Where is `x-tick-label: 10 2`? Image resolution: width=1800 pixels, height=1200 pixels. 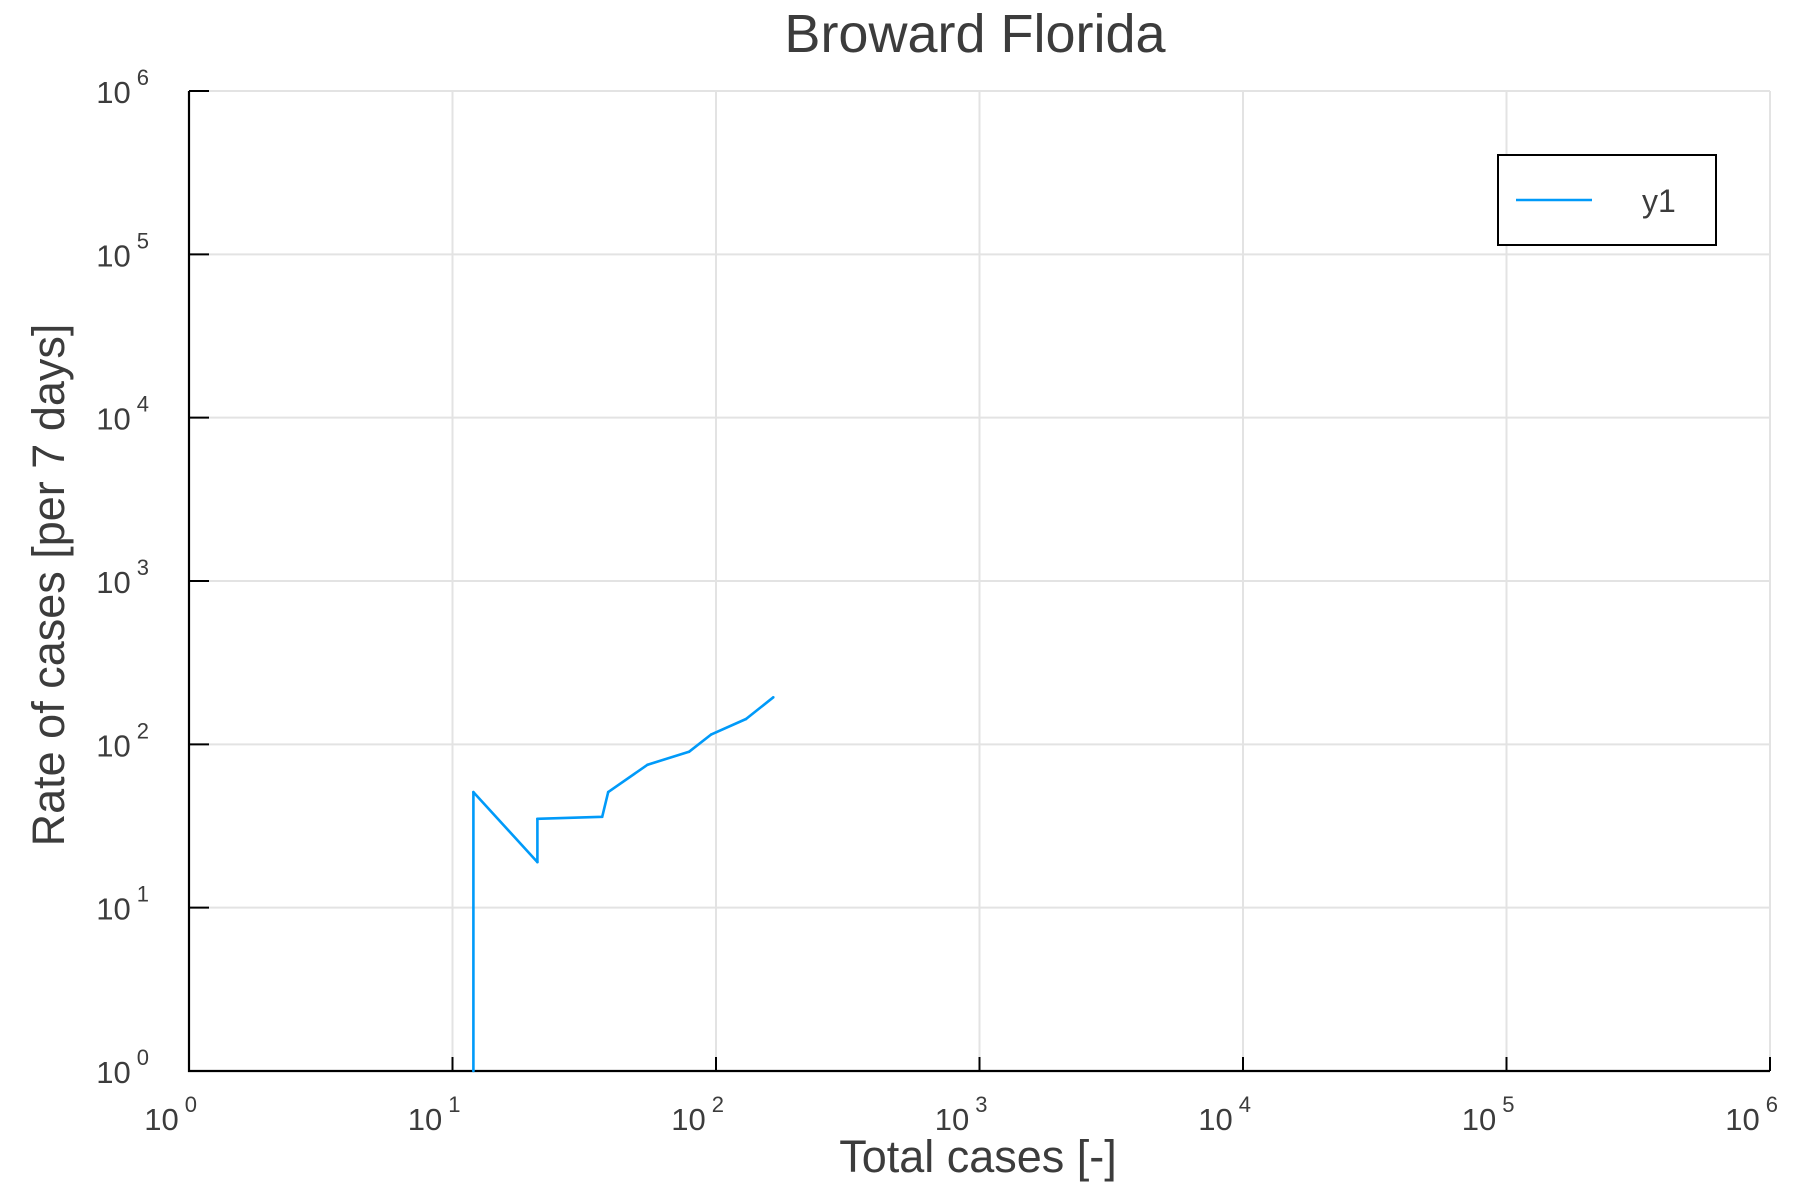
x-tick-label: 10 2 is located at coordinates (697, 1114).